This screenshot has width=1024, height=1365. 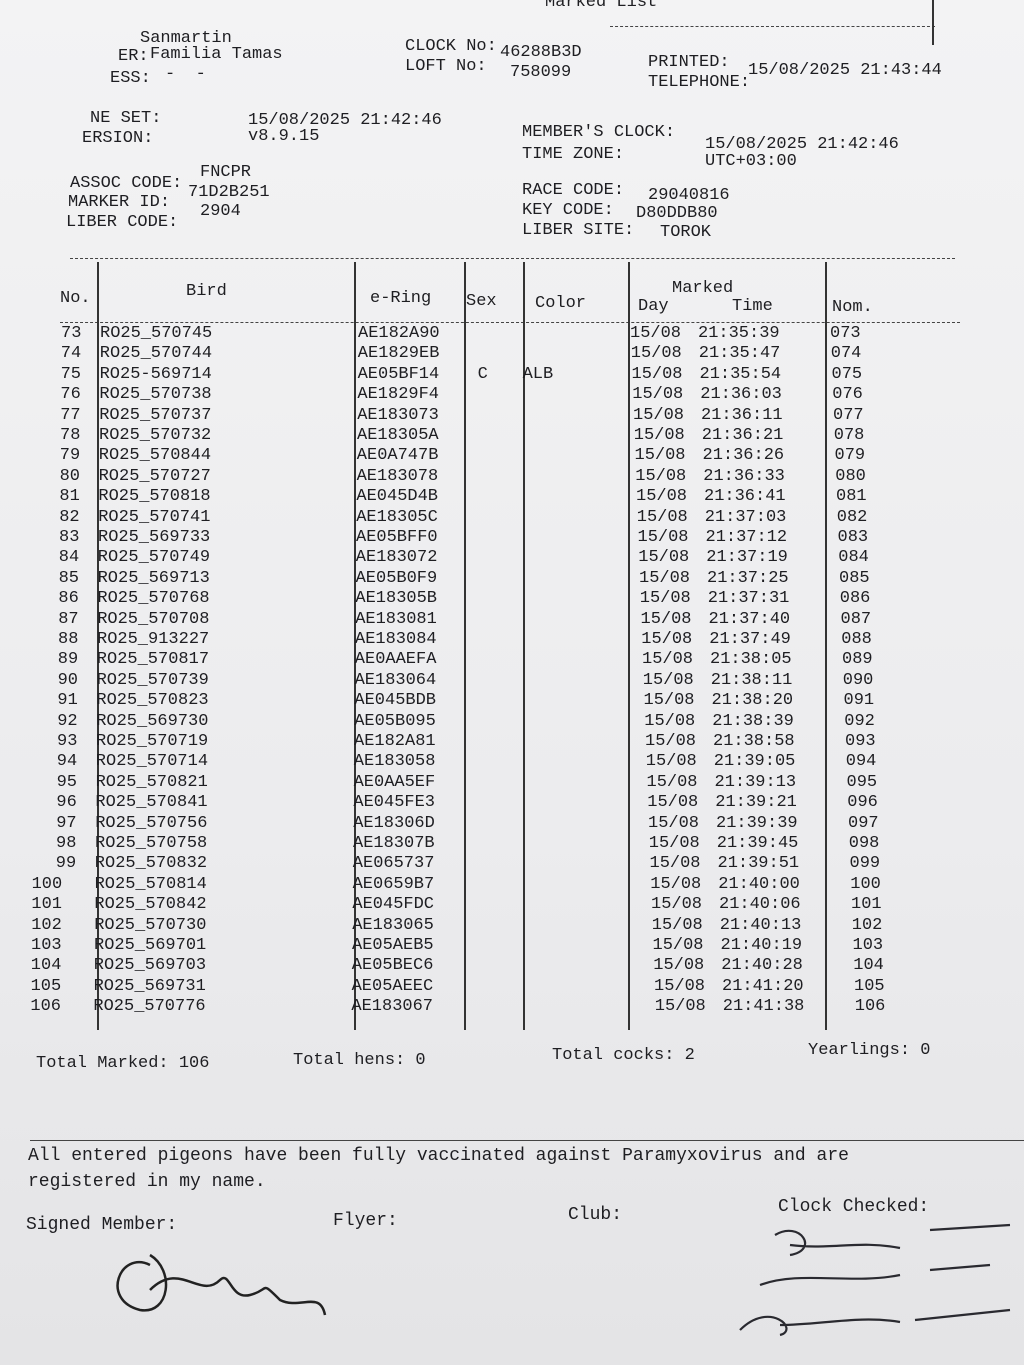 I want to click on field-label: LOFT No:, so click(x=446, y=66).